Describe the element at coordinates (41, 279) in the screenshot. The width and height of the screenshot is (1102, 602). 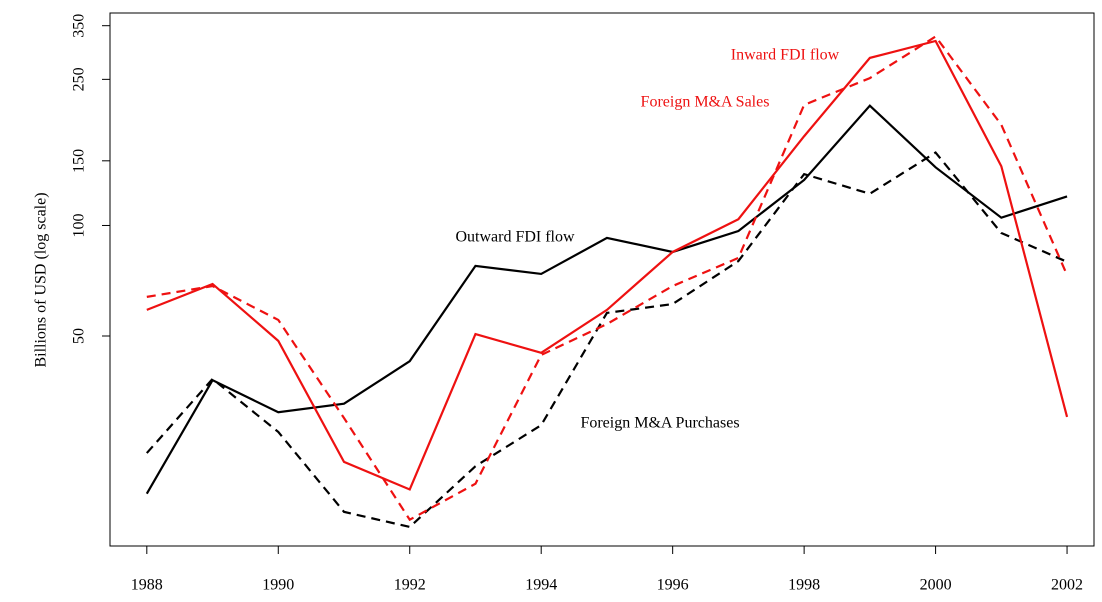
I see `y-axis-label: Billions of USD (log scale)` at that location.